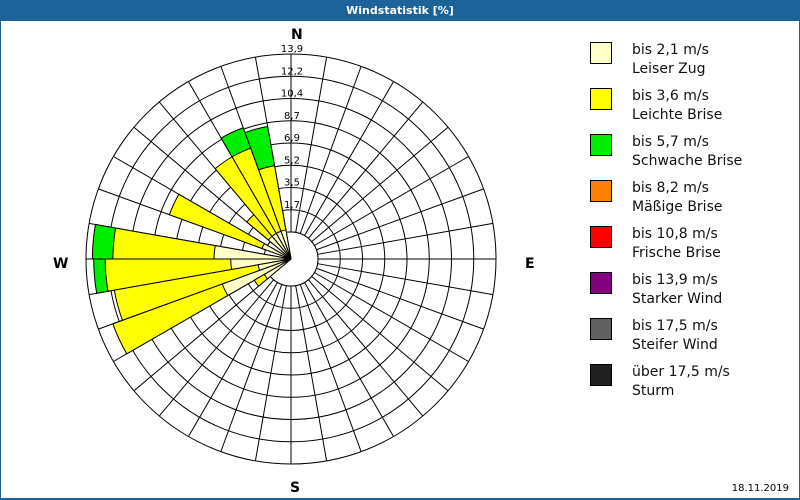 Image resolution: width=800 pixels, height=500 pixels. Describe the element at coordinates (61, 264) in the screenshot. I see `compass-west-label: W` at that location.